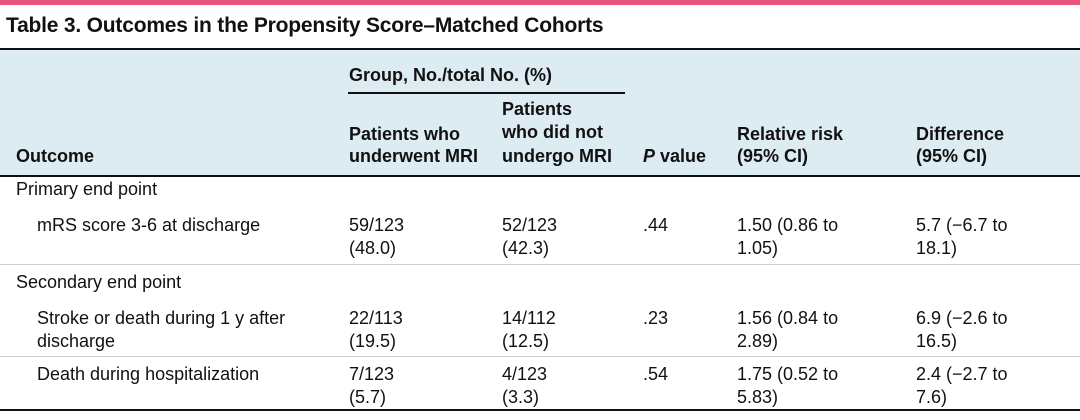 The height and width of the screenshot is (420, 1080). I want to click on section-label-secondary: Secondary end point, so click(99, 282).